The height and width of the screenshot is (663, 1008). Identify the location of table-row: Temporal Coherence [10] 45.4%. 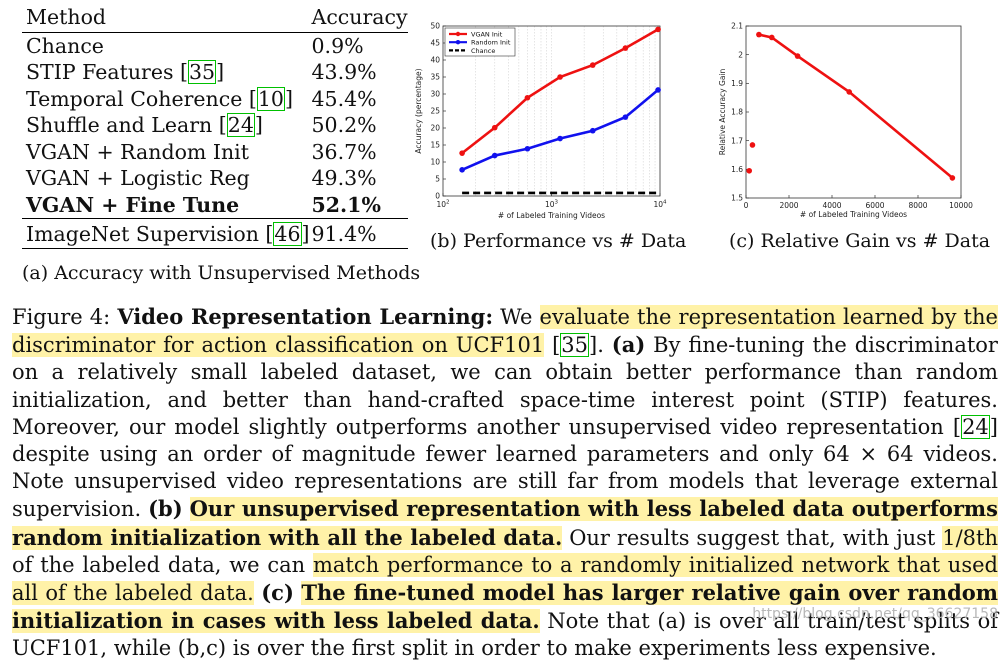
(215, 99).